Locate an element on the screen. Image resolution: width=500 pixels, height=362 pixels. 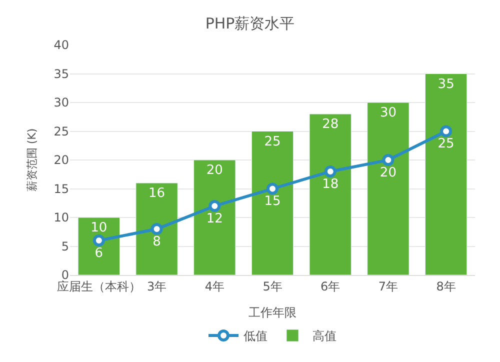
data-label: 18 is located at coordinates (330, 184).